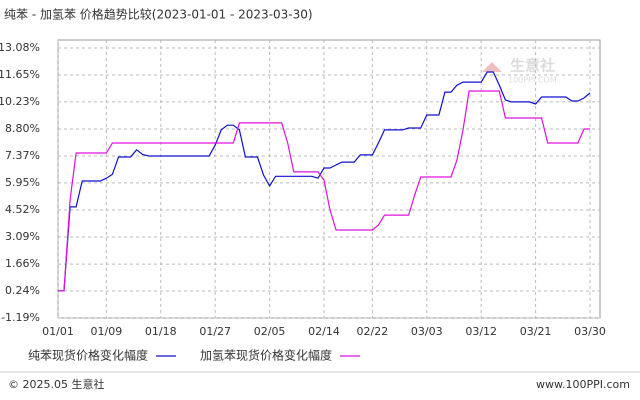 This screenshot has height=400, width=640. I want to click on x-tick-label: 02/05, so click(270, 331).